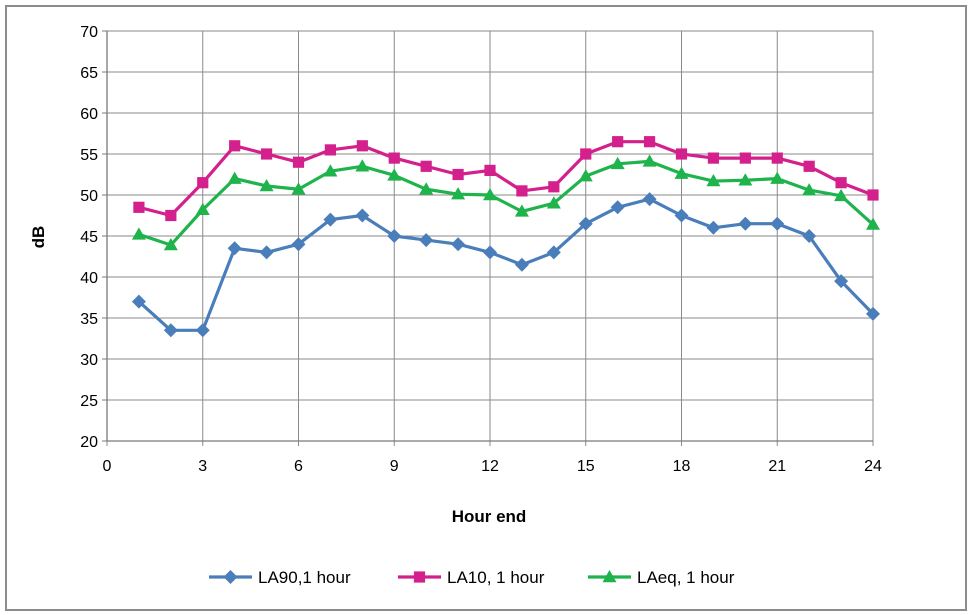 This screenshot has width=976, height=615. What do you see at coordinates (873, 466) in the screenshot?
I see `x-tick-label: 24` at bounding box center [873, 466].